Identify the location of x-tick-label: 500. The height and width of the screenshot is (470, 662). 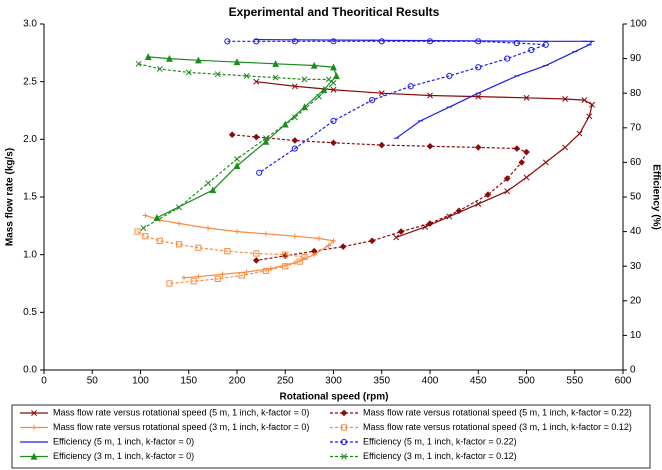
(526, 381).